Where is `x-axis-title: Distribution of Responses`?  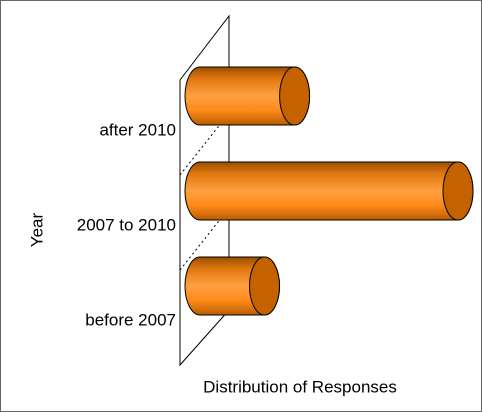
x-axis-title: Distribution of Responses is located at coordinates (300, 386).